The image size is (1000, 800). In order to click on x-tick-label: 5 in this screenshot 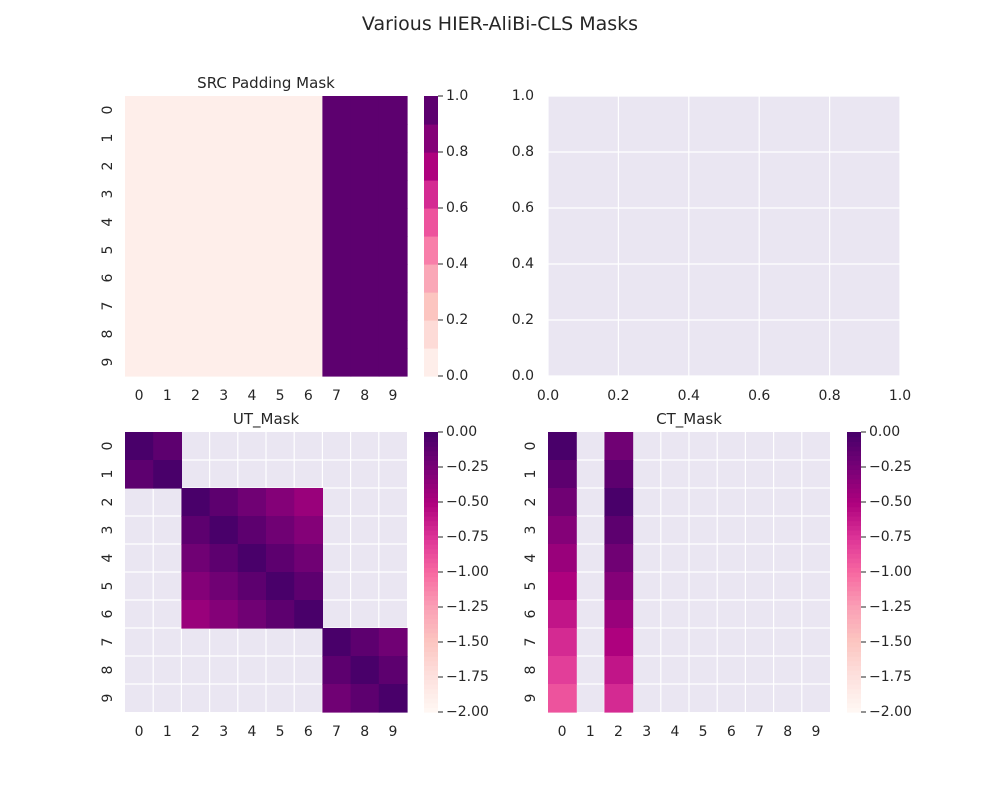, I will do `click(703, 732)`.